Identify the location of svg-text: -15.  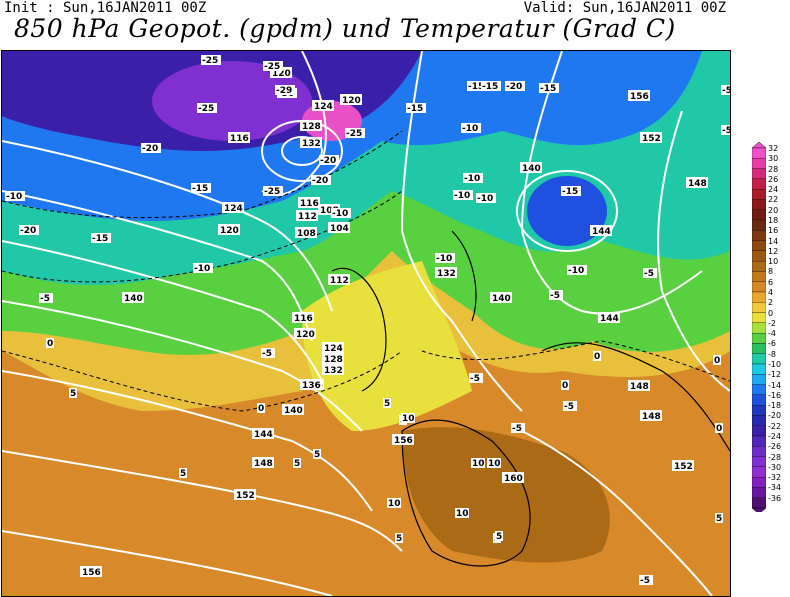
(100, 239).